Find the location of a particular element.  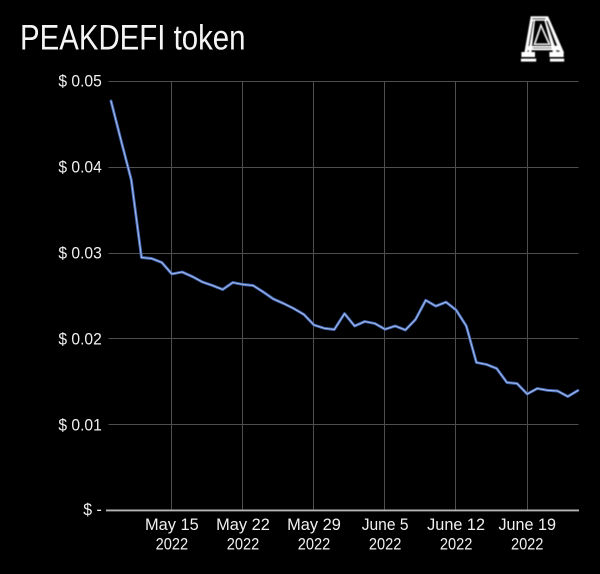

svg-text: $ 0.05 is located at coordinates (79, 82).